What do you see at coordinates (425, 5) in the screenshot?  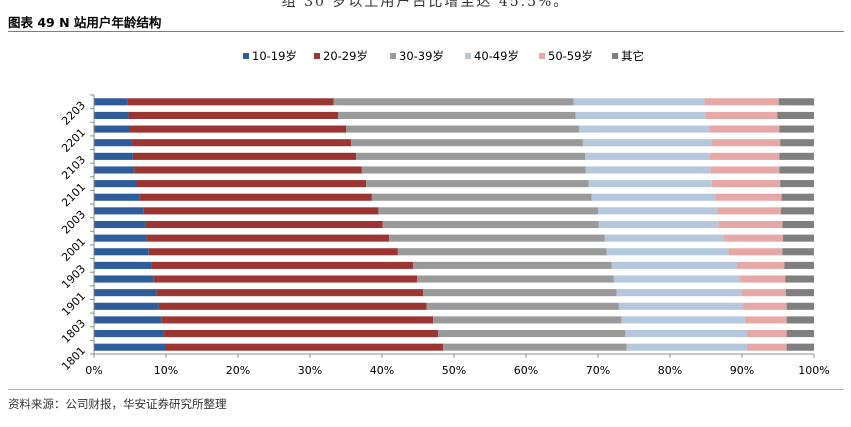 I see `clipped-header-text: 组 30 岁以上用户占比增至达 45.5%。` at bounding box center [425, 5].